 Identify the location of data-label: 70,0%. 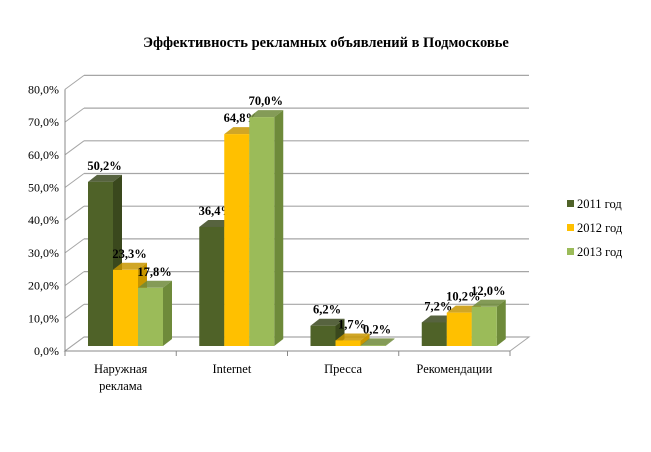
(266, 101).